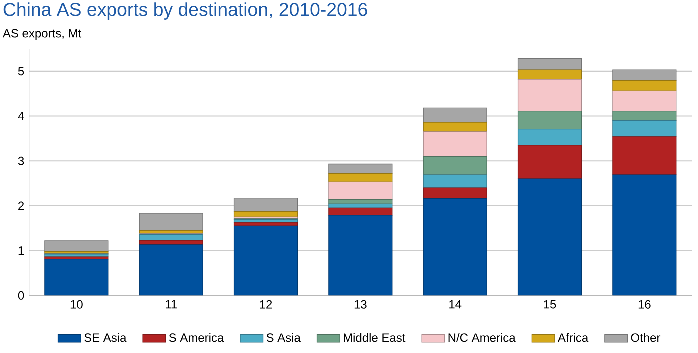 Image resolution: width=698 pixels, height=353 pixels. I want to click on x-tick-label: 15, so click(550, 304).